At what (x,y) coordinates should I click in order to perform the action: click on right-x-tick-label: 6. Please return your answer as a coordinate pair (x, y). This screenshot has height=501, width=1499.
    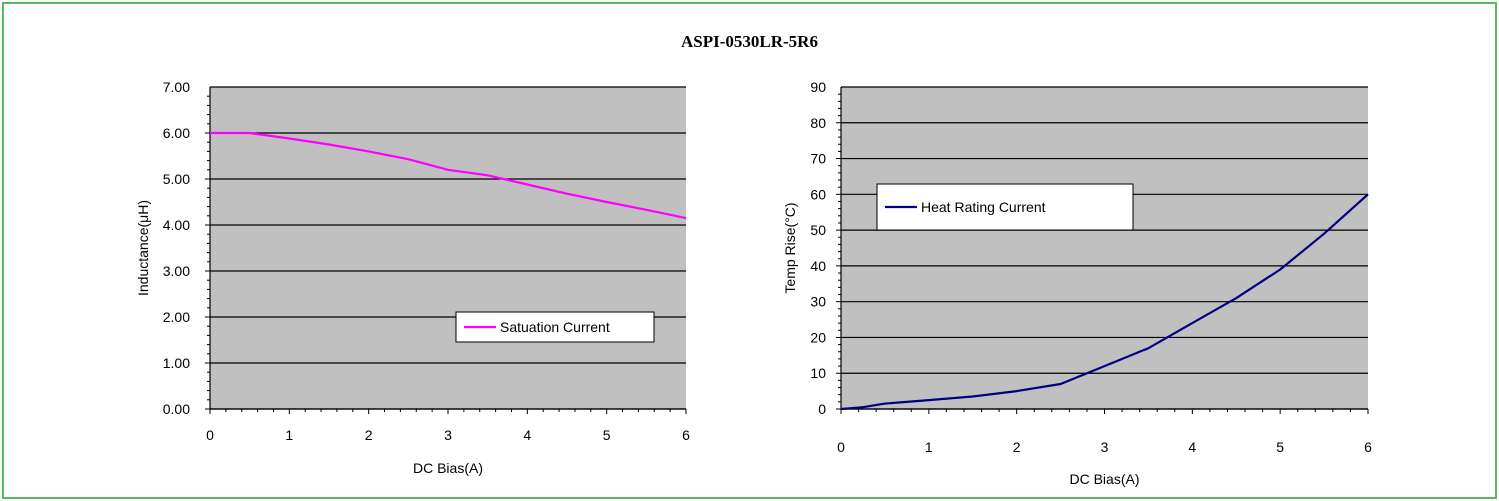
    Looking at the image, I should click on (1368, 447).